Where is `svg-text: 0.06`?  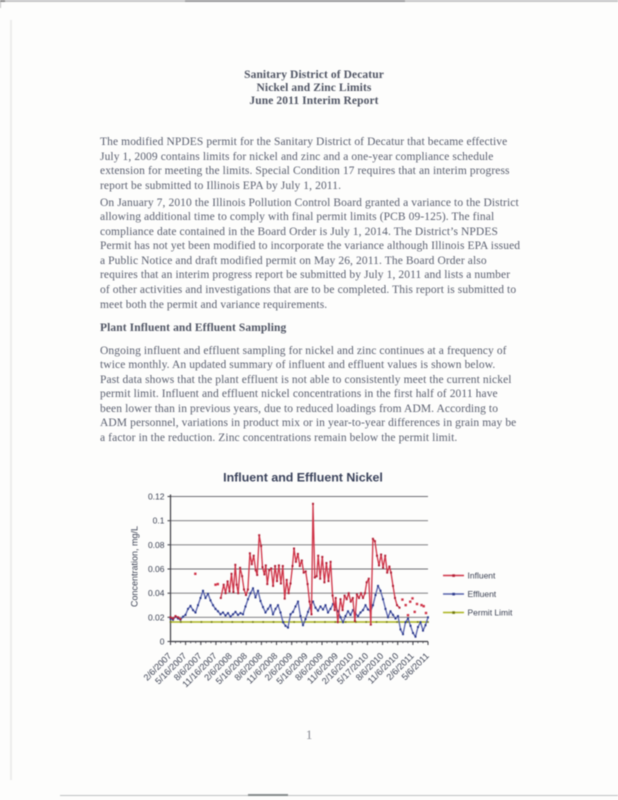 svg-text: 0.06 is located at coordinates (156, 569).